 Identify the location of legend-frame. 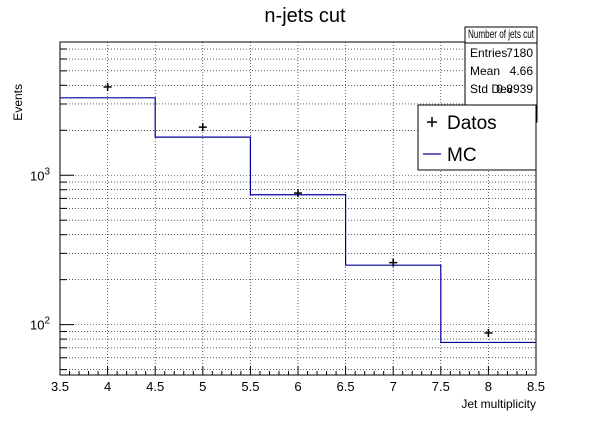
(477, 137).